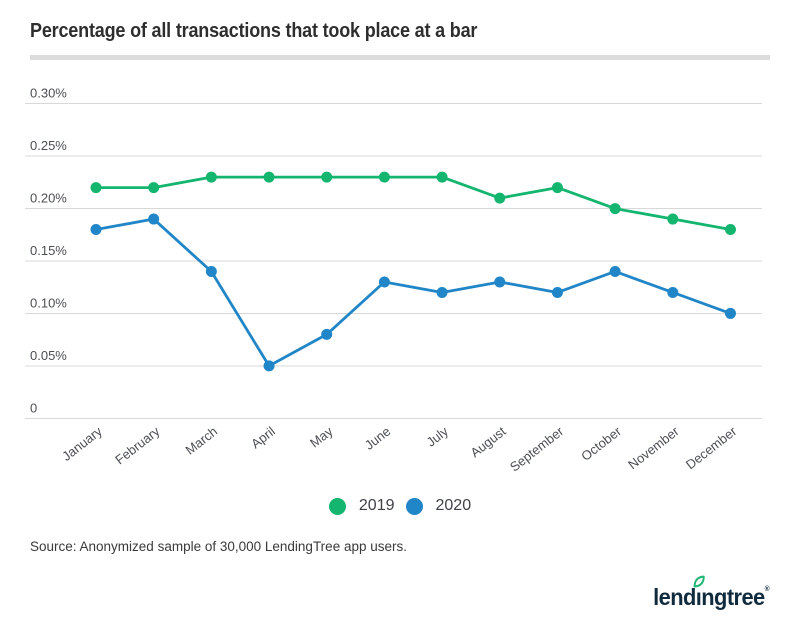 This screenshot has width=800, height=625. Describe the element at coordinates (137, 445) in the screenshot. I see `x-axis-month-label: February` at that location.